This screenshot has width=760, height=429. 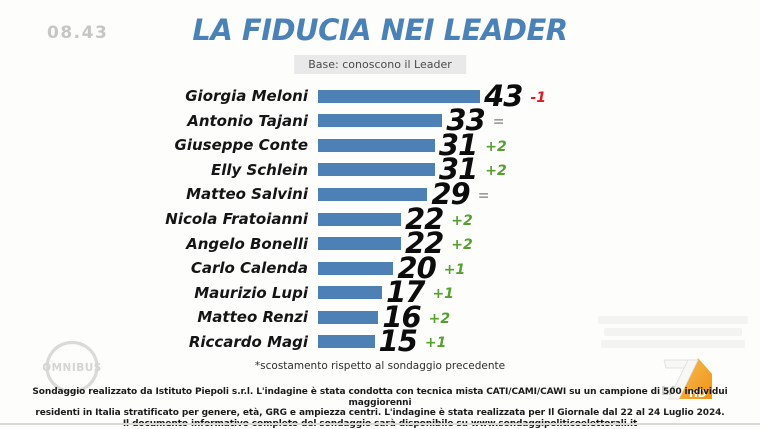 What do you see at coordinates (380, 64) in the screenshot?
I see `chart-subtitle-badge: Base: conoscono il Leader` at bounding box center [380, 64].